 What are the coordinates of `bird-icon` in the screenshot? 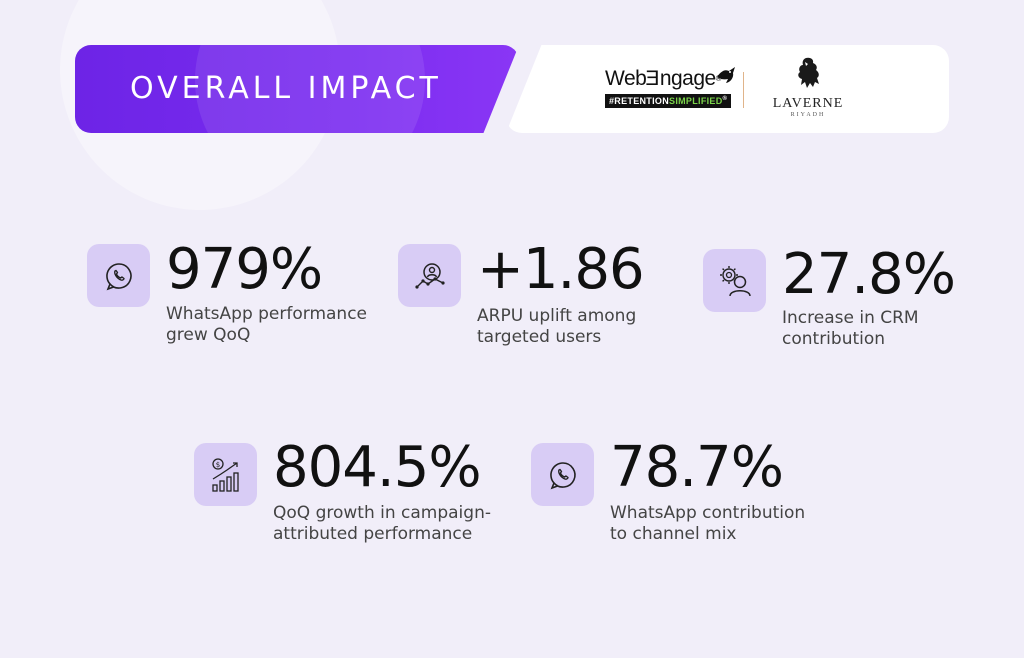 It's located at (726, 75).